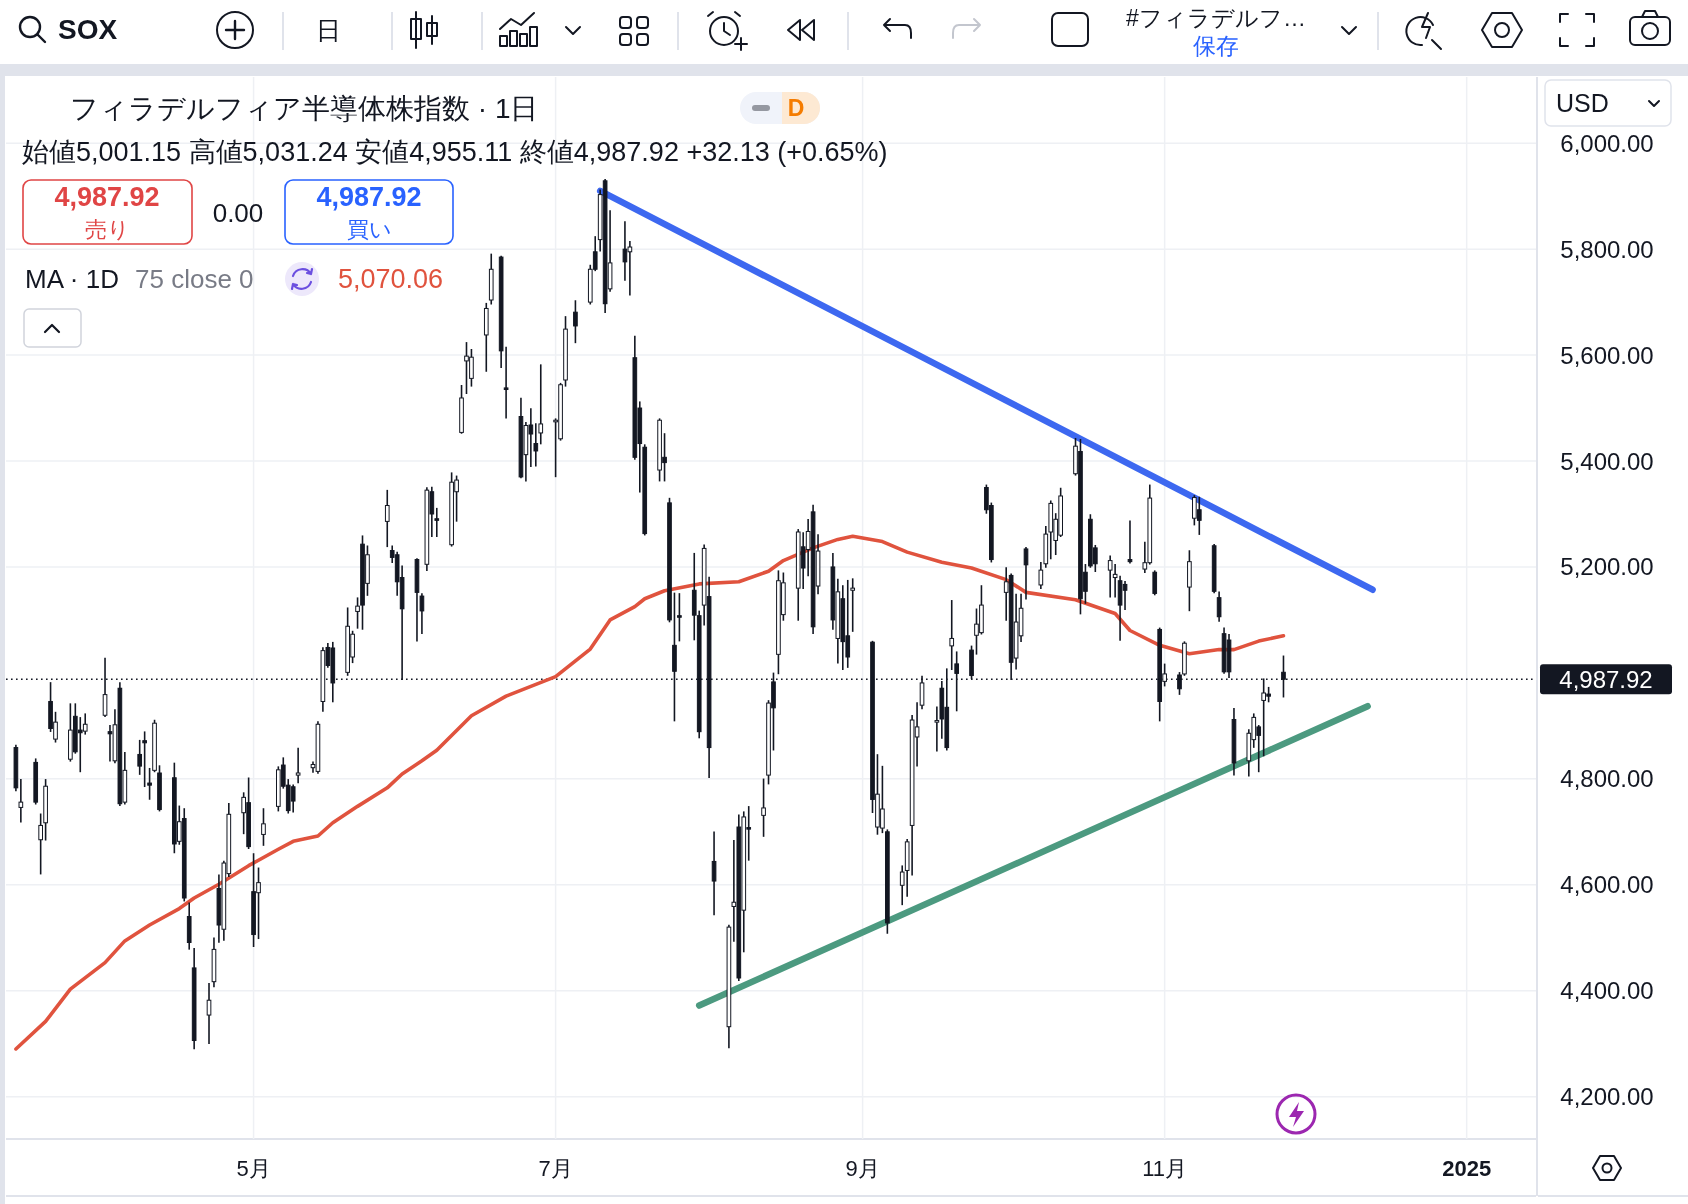 The height and width of the screenshot is (1204, 1688). Describe the element at coordinates (1607, 249) in the screenshot. I see `y-tick-label: 5,800.00` at that location.